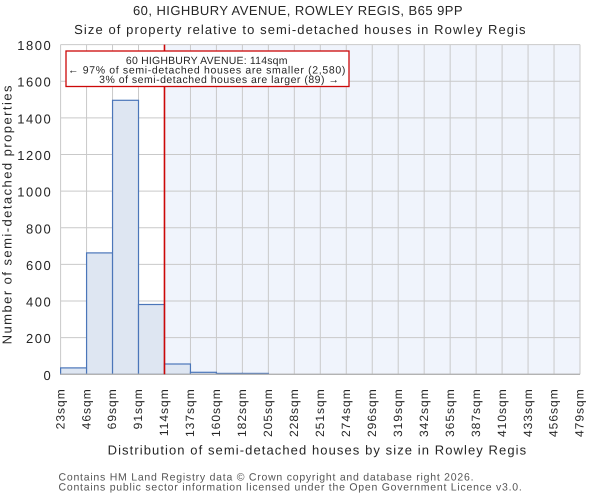 This screenshot has height=500, width=600. Describe the element at coordinates (39, 265) in the screenshot. I see `svg-text: 600` at that location.